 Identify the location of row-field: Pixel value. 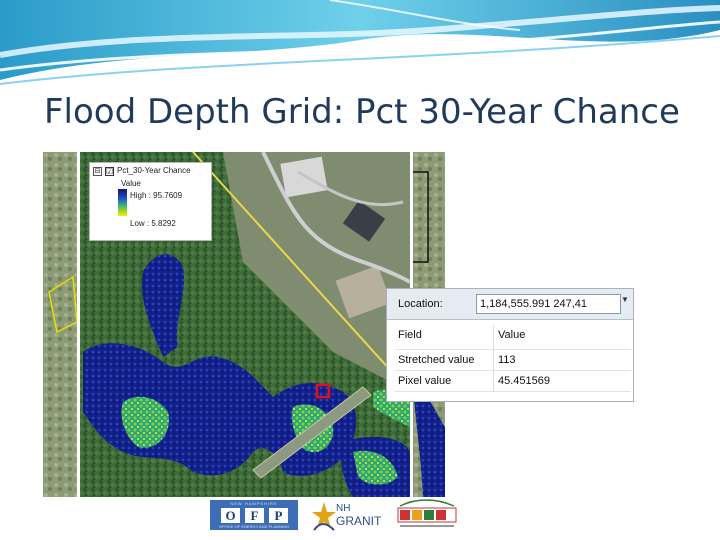
(425, 381).